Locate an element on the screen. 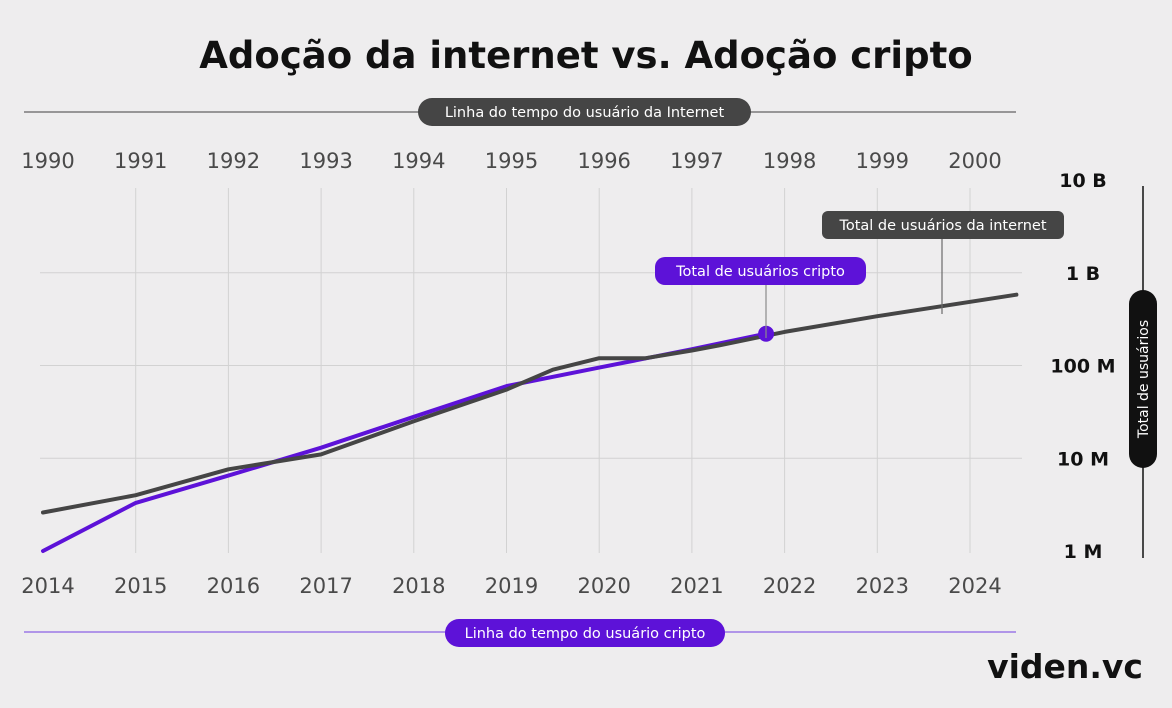  crypto-year-2019: 2019 is located at coordinates (511, 586).